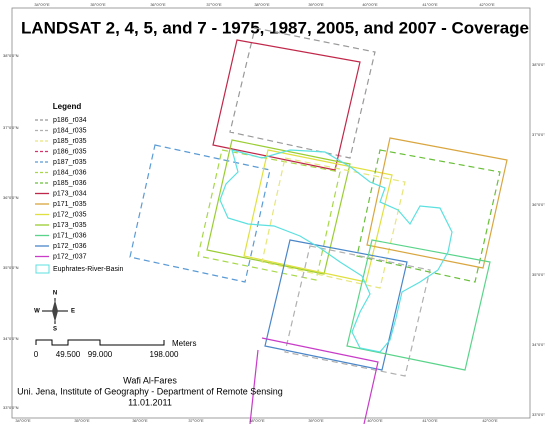 The width and height of the screenshot is (545, 424). Describe the element at coordinates (70, 235) in the screenshot. I see `legend-label: p171_r036` at that location.